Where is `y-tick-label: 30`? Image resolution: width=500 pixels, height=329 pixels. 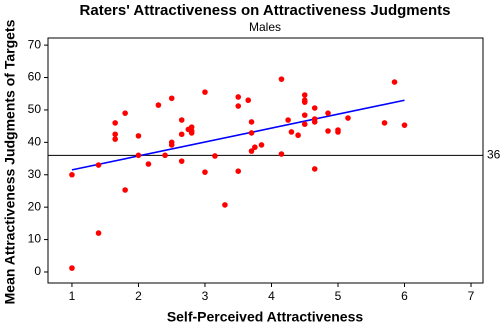
y-tick-label: 30 is located at coordinates (35, 174).